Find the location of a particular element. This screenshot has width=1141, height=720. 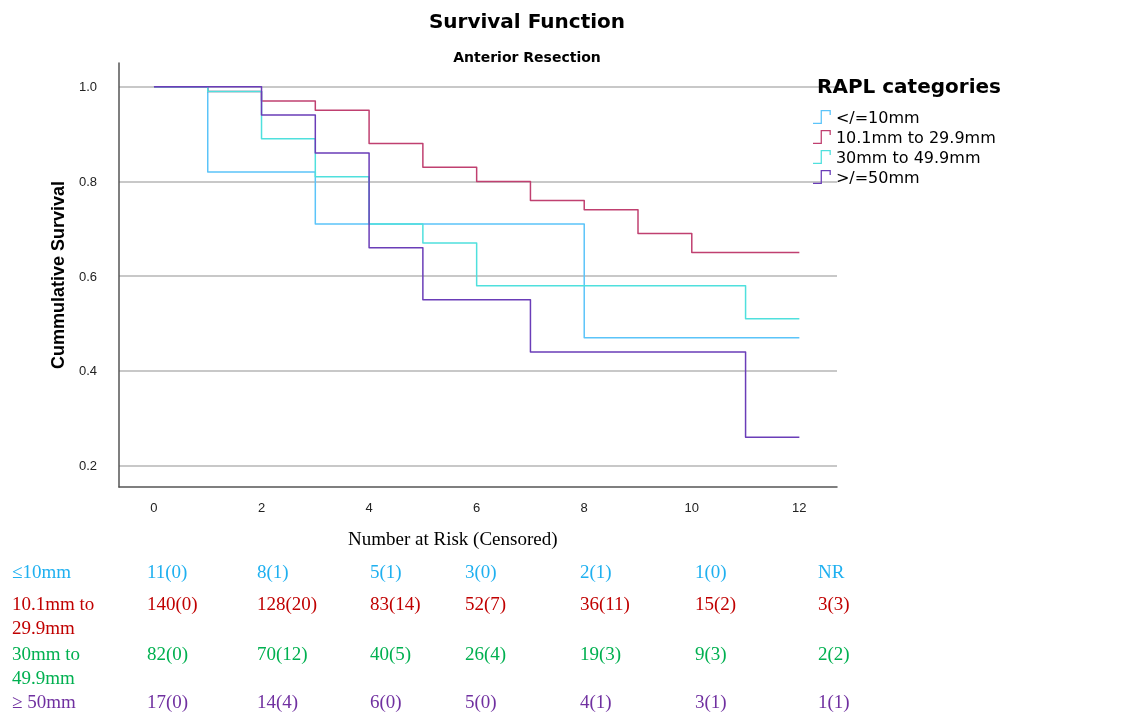

y-axis-title: Cummulative Survival is located at coordinates (58, 275).